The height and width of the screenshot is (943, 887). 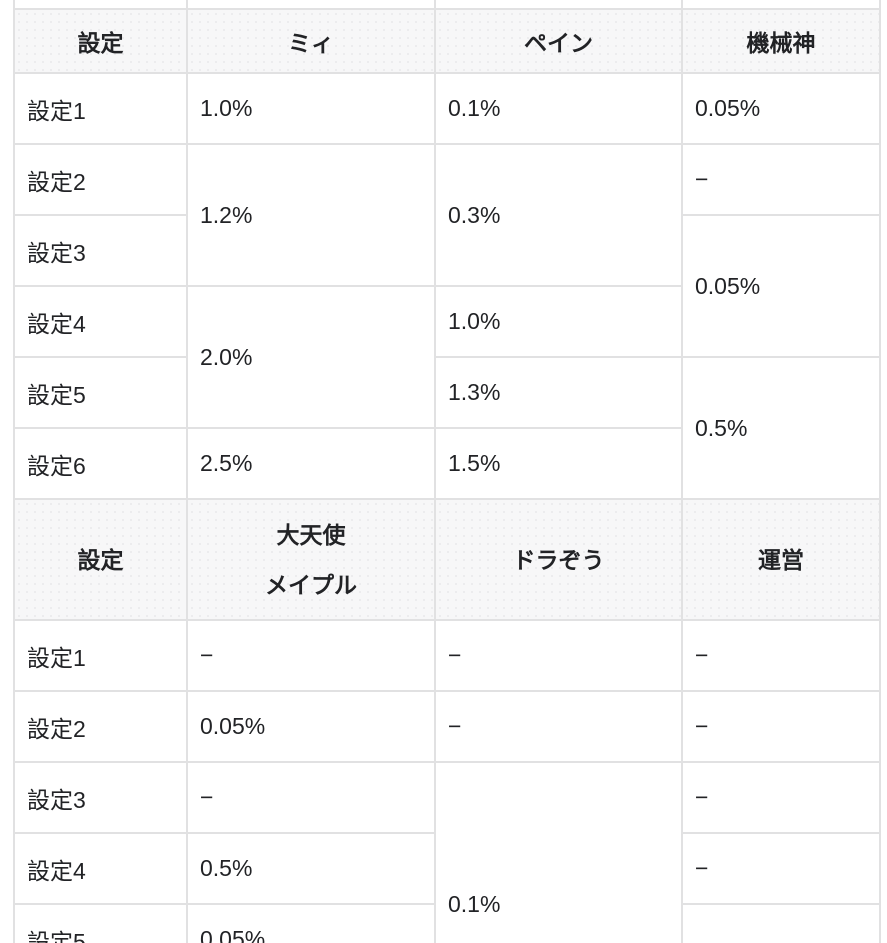 What do you see at coordinates (781, 179) in the screenshot?
I see `cell-kikaishin-s2: −` at bounding box center [781, 179].